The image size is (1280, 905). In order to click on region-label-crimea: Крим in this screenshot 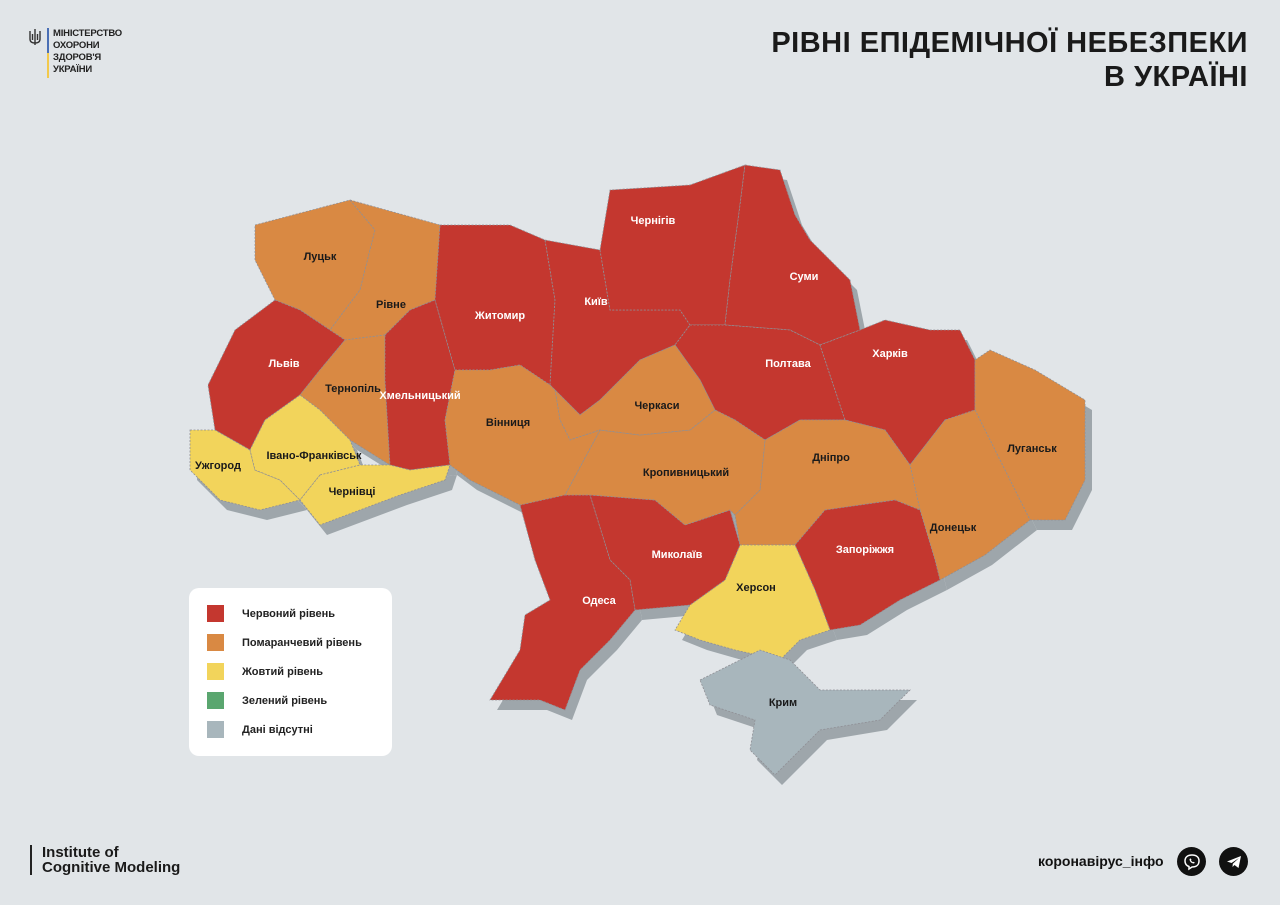, I will do `click(783, 703)`.